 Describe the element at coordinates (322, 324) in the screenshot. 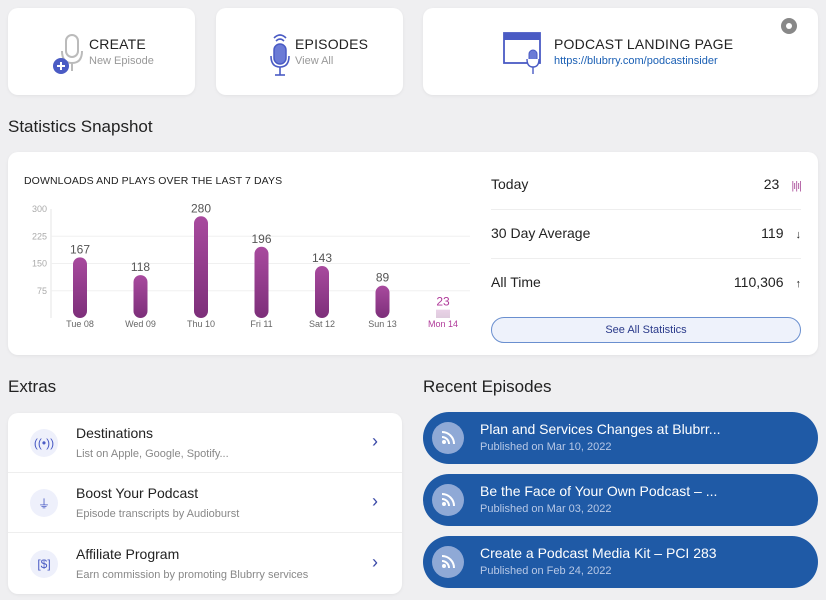

I see `x-tick-label: Sat 12` at that location.